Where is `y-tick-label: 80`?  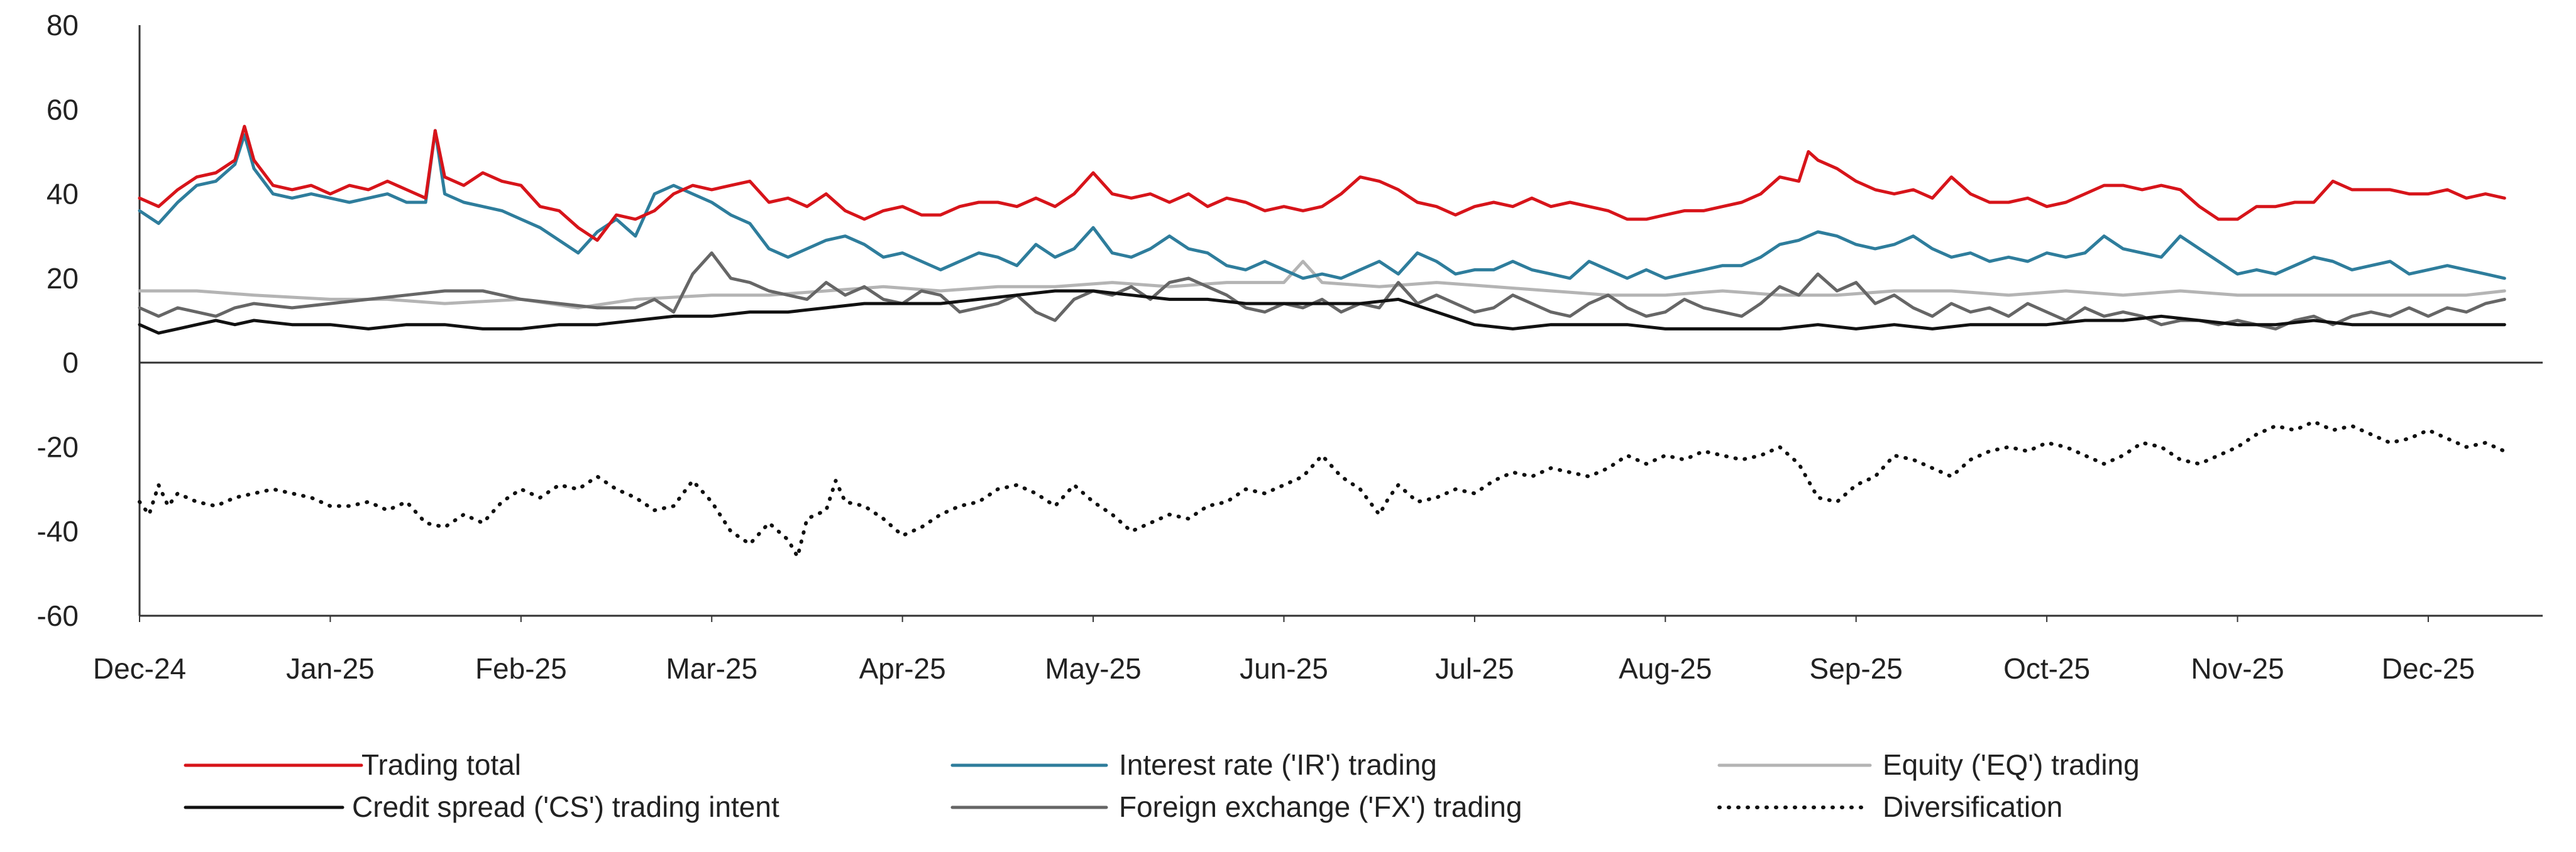 y-tick-label: 80 is located at coordinates (63, 25).